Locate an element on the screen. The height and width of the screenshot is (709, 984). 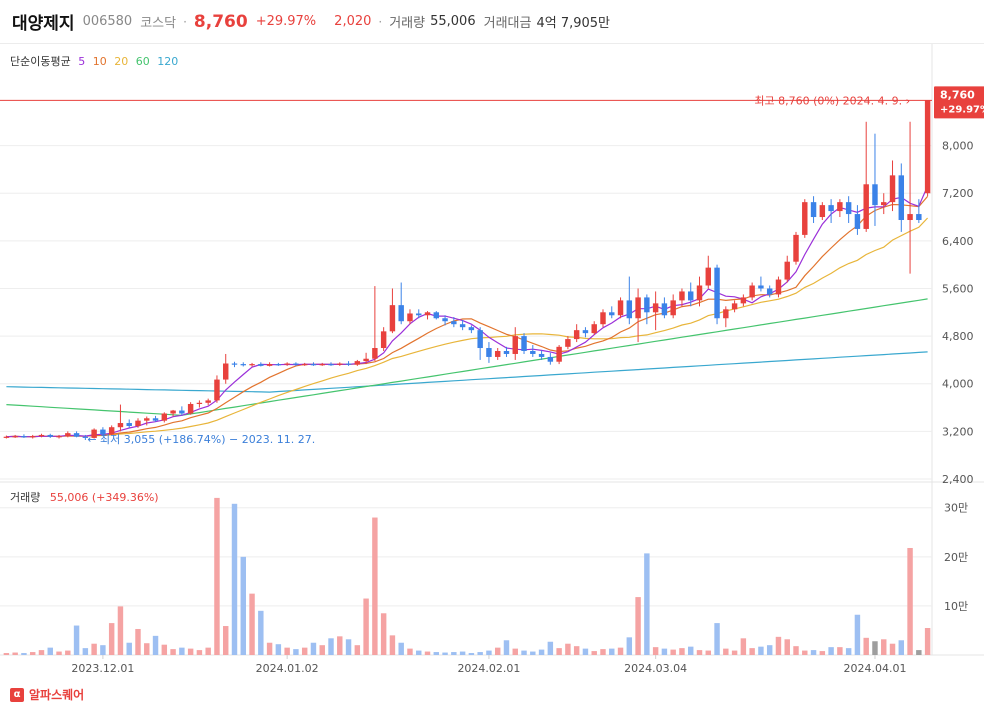
ma60-label: 60 is located at coordinates (142, 61).